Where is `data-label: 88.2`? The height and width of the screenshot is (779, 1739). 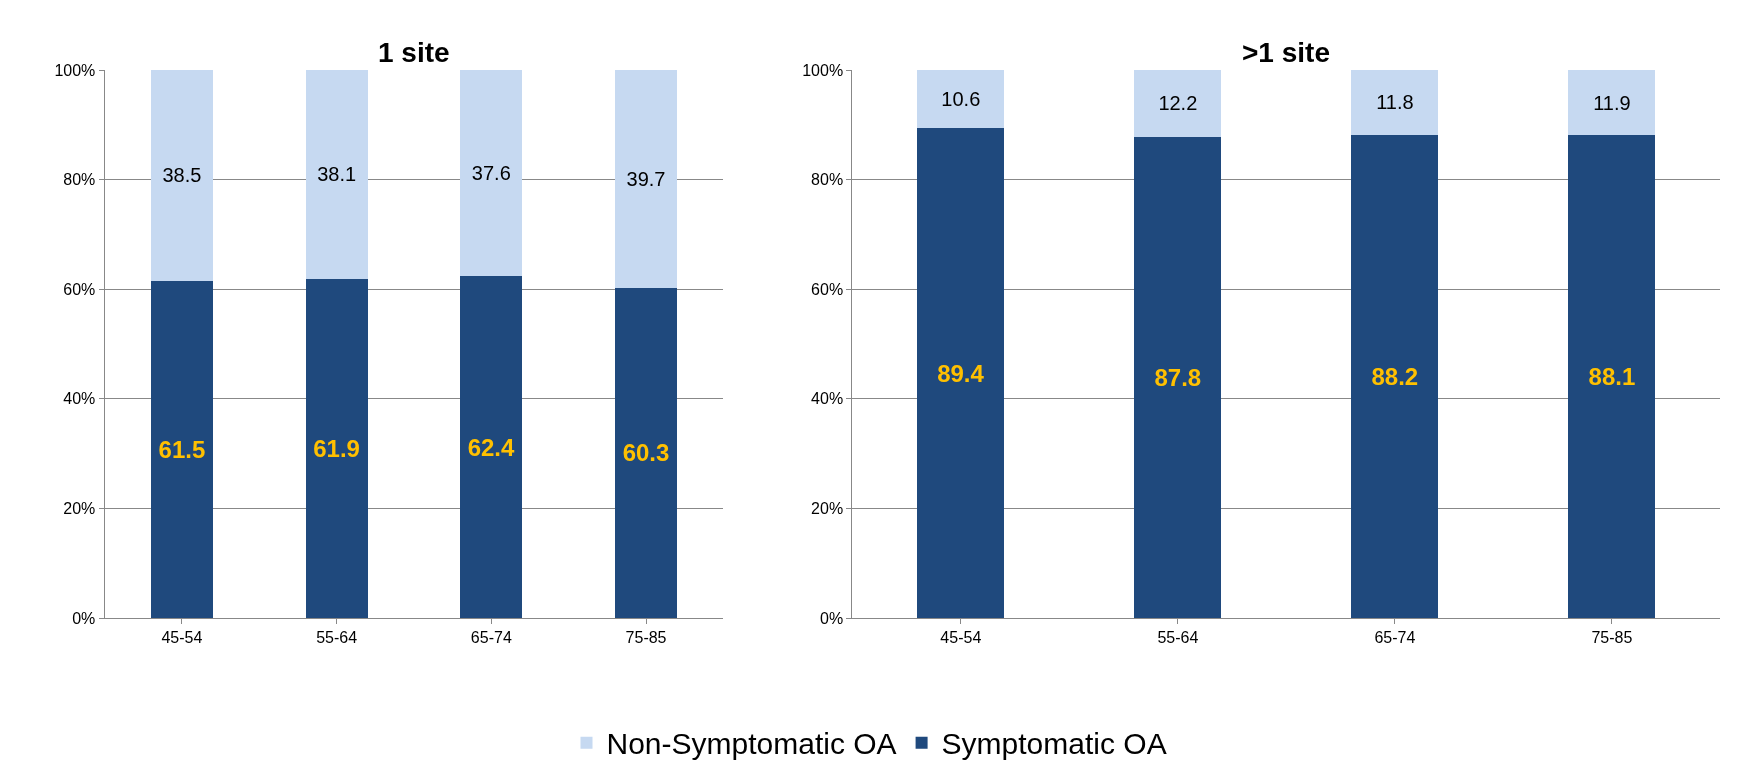 data-label: 88.2 is located at coordinates (1395, 376).